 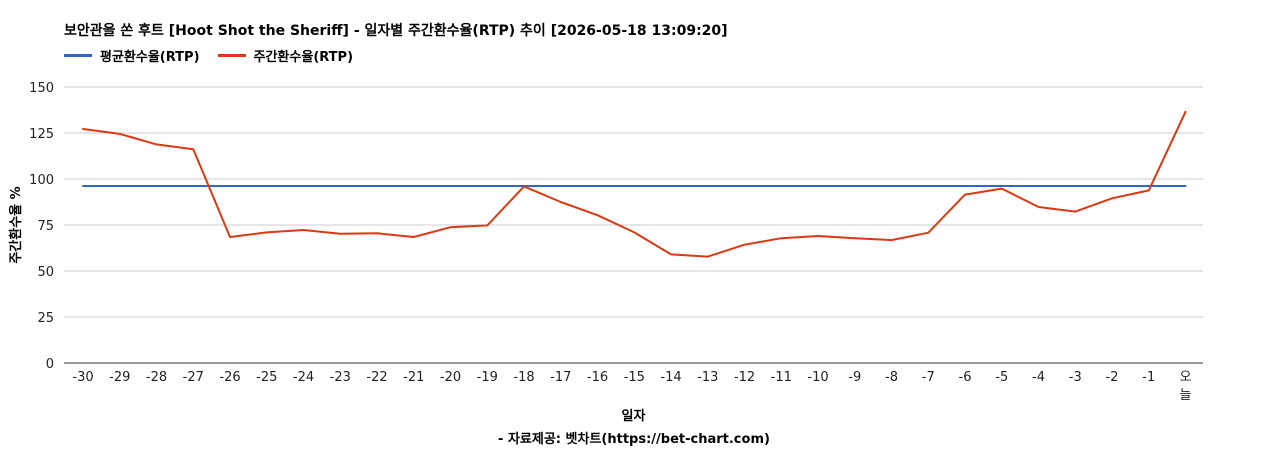 What do you see at coordinates (41, 180) in the screenshot?
I see `y-tick-label: 100` at bounding box center [41, 180].